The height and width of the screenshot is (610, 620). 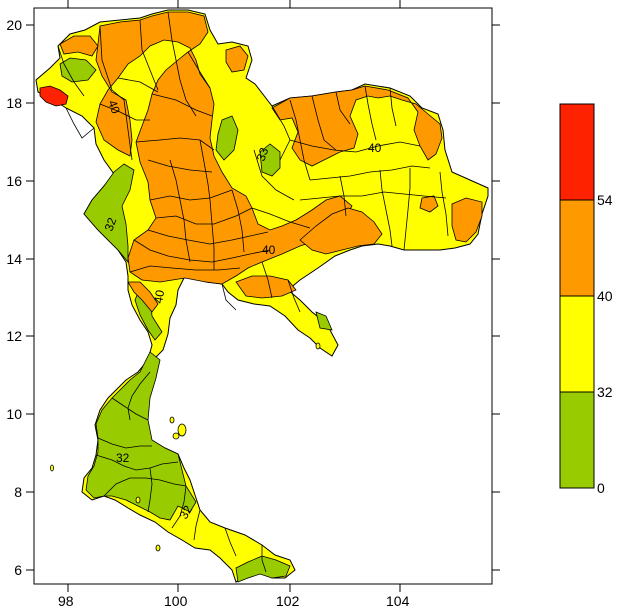 I want to click on orange-zone-isthmus, so click(x=143, y=297).